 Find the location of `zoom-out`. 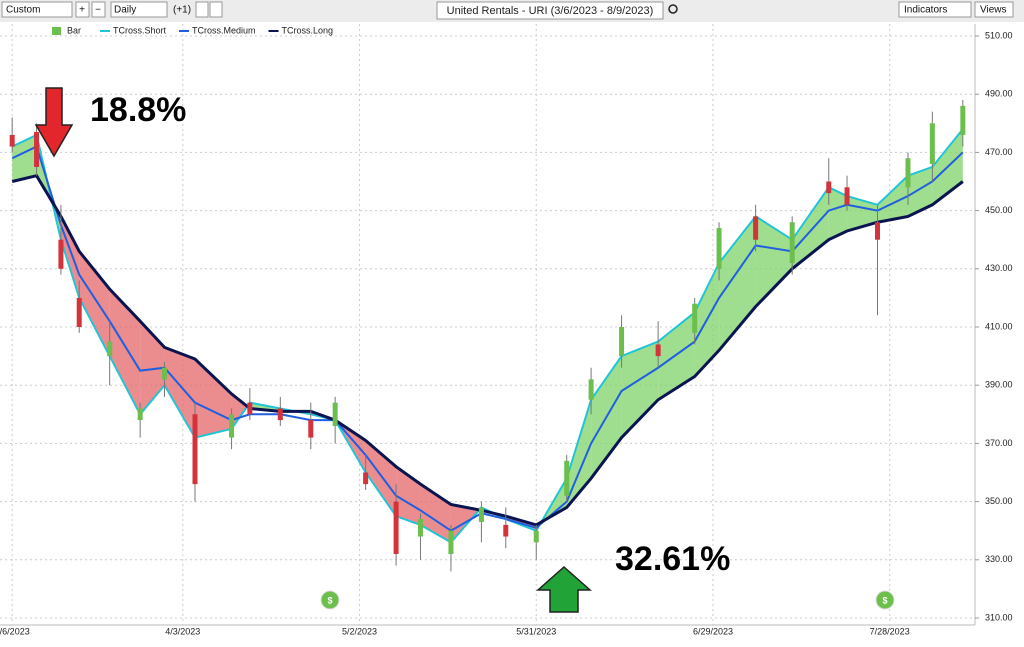

zoom-out is located at coordinates (98, 9).